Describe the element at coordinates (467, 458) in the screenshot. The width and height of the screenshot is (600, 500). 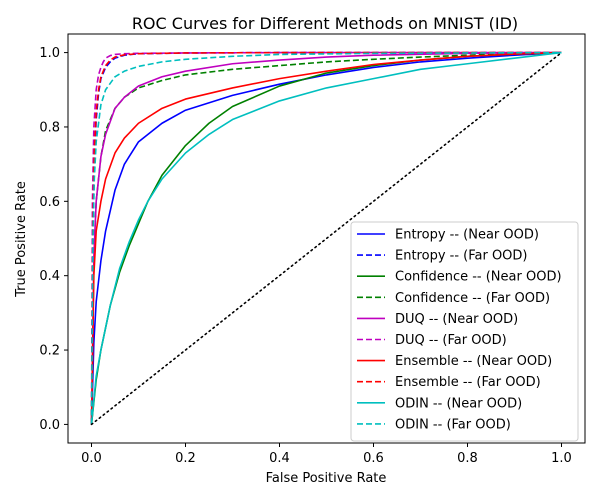
I see `x-tick-label: 0.8` at that location.